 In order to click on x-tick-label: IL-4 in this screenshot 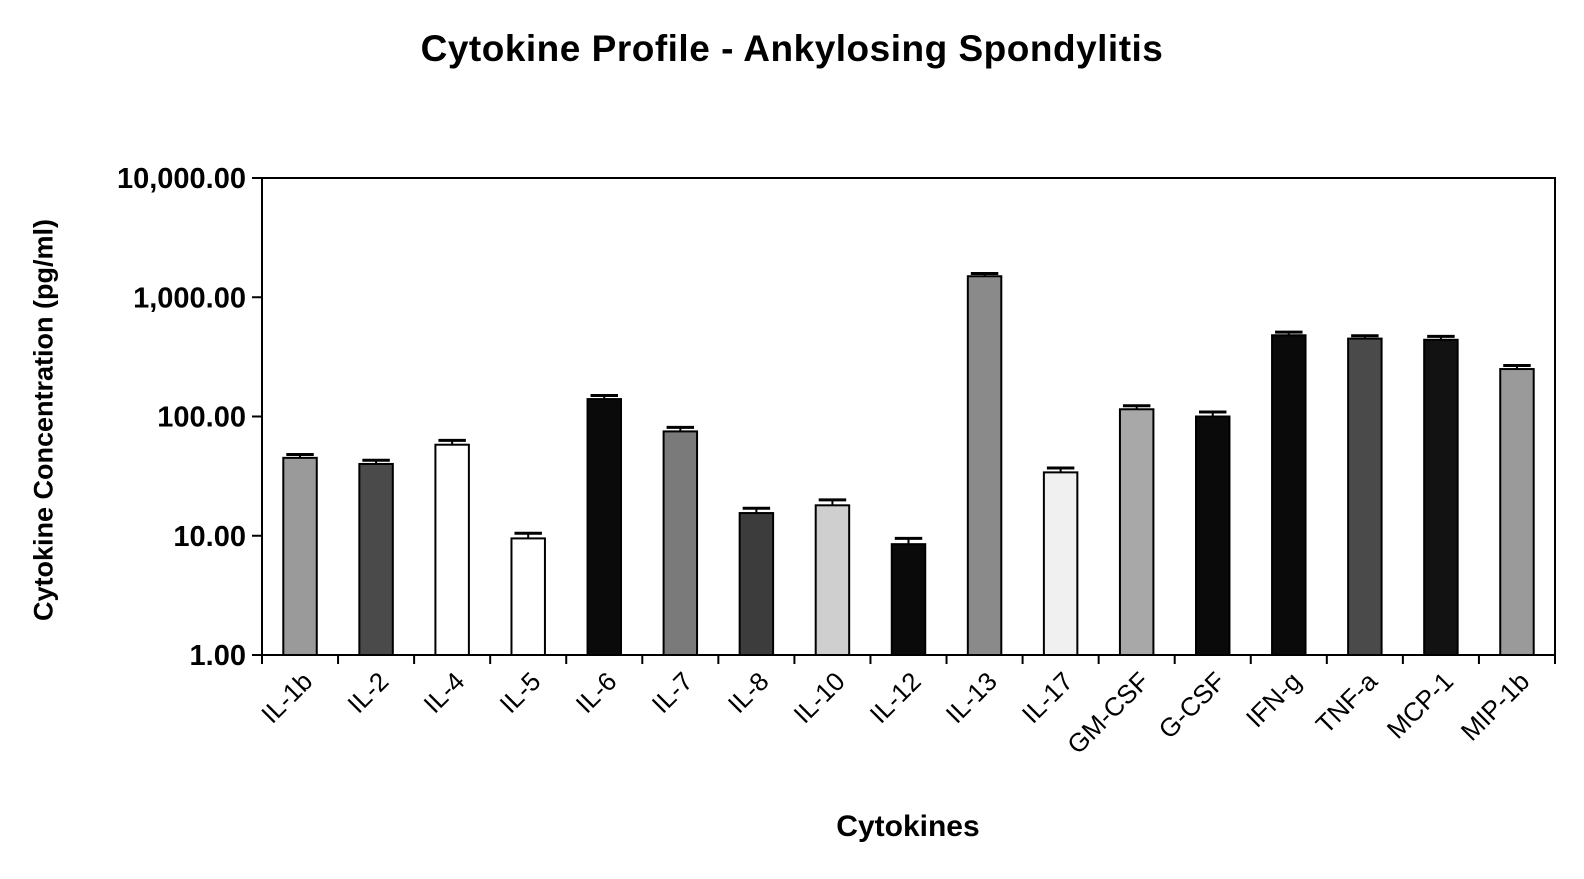, I will do `click(443, 692)`.